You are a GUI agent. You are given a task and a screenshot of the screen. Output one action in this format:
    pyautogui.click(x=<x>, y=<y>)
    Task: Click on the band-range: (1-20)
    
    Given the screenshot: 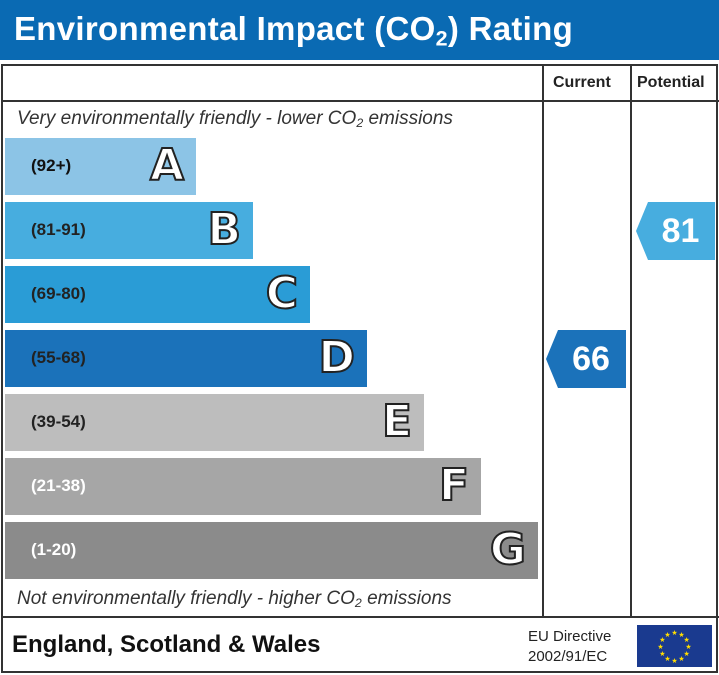 What is the action you would take?
    pyautogui.click(x=54, y=549)
    